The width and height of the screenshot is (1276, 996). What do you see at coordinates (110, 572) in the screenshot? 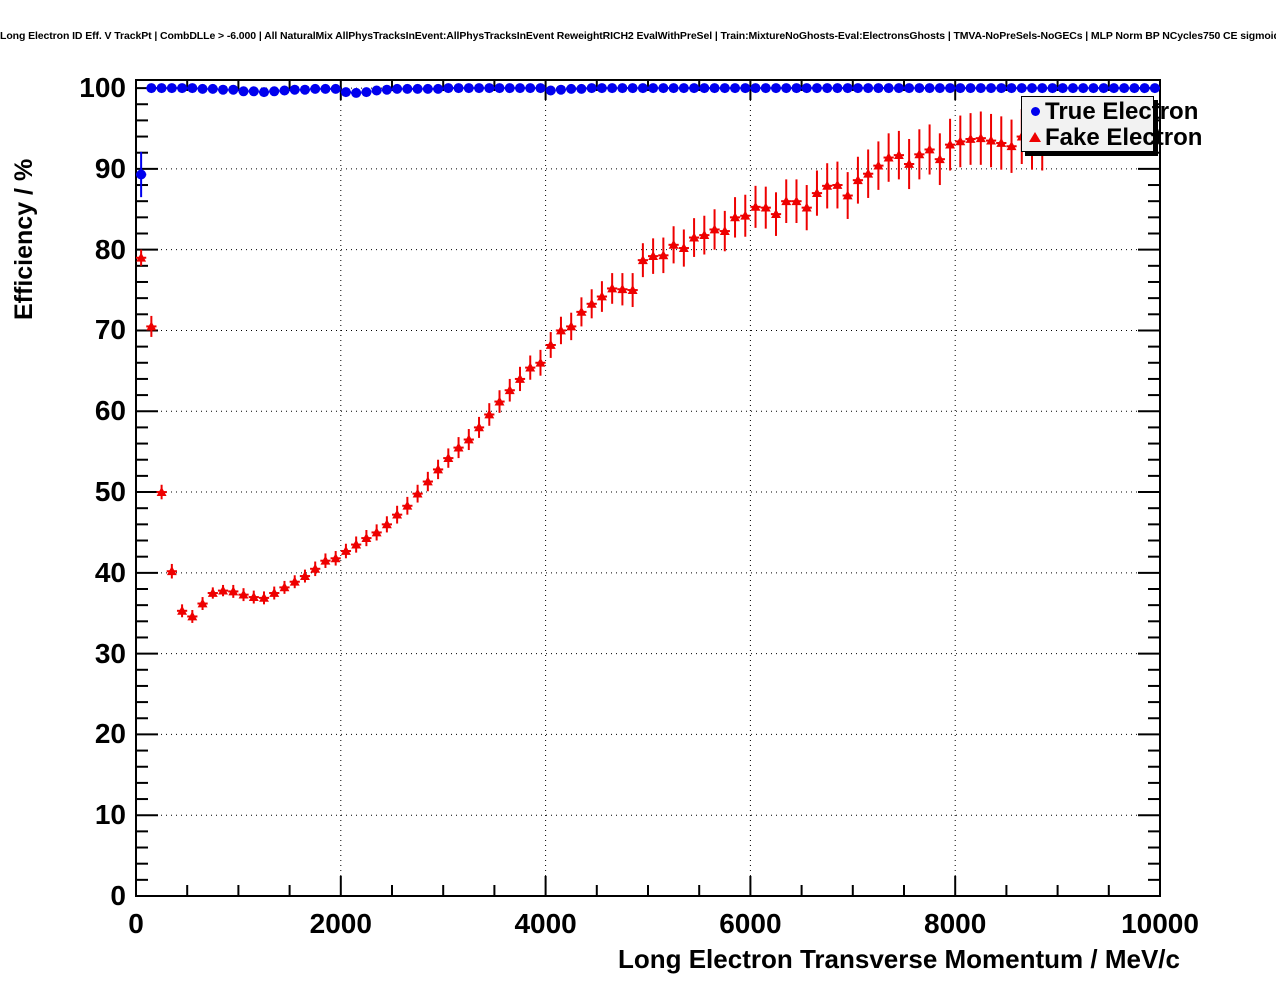
I see `y-tick-label: 40` at bounding box center [110, 572].